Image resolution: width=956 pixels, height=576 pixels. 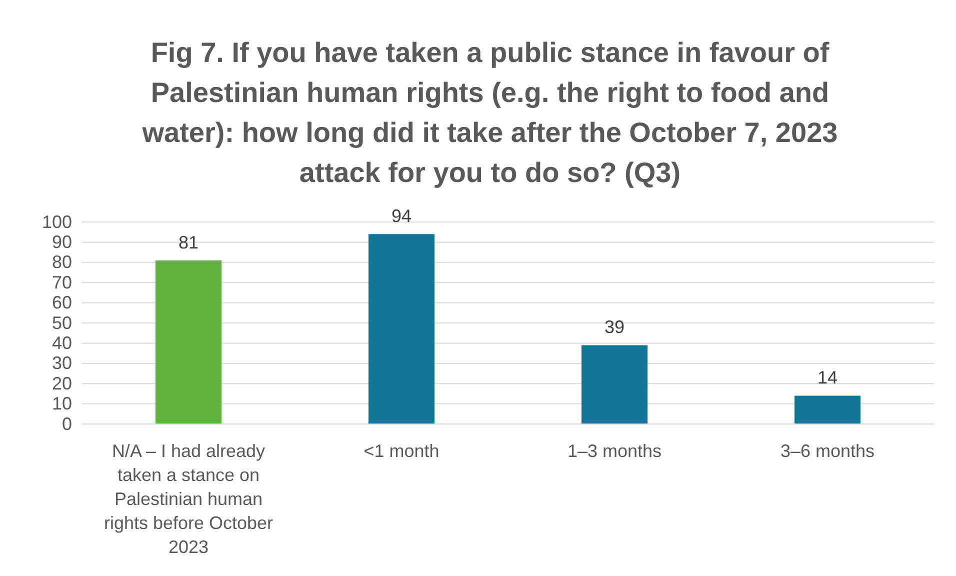 What do you see at coordinates (62, 242) in the screenshot?
I see `y-tick-label: 90` at bounding box center [62, 242].